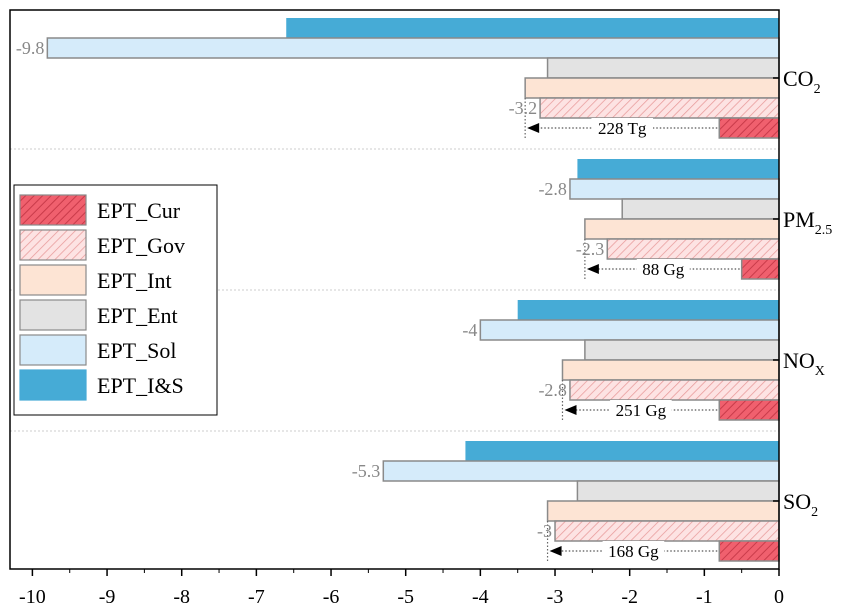  What do you see at coordinates (779, 597) in the screenshot?
I see `x-tick-label-10: 0` at bounding box center [779, 597].